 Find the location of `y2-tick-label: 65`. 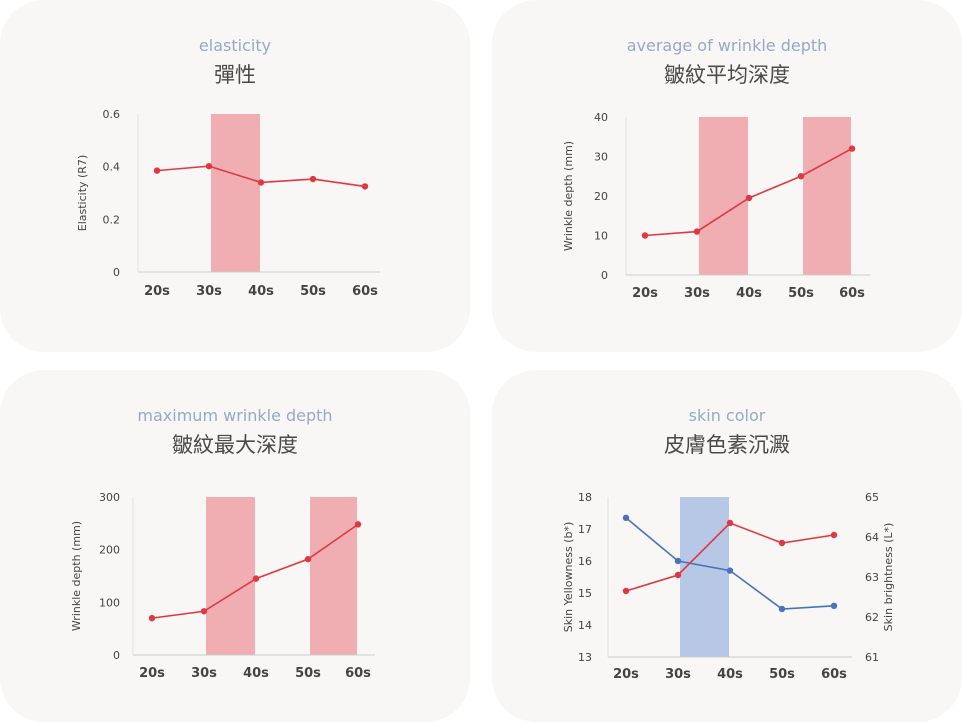

y2-tick-label: 65 is located at coordinates (872, 497).